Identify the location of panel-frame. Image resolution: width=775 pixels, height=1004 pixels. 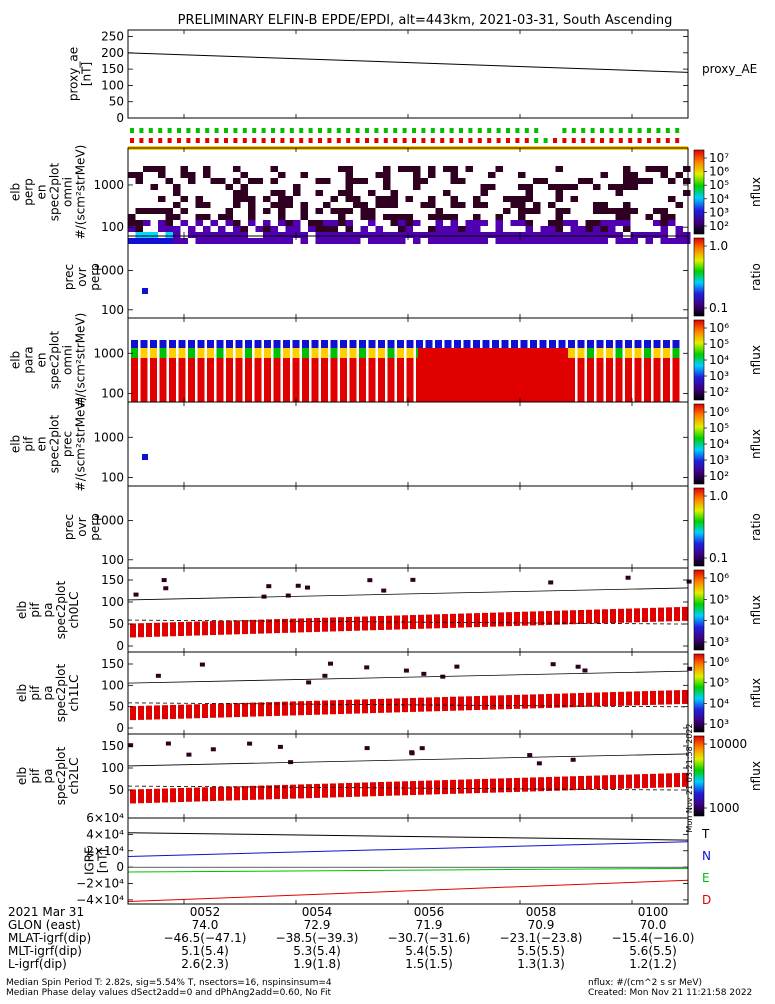
(408, 277).